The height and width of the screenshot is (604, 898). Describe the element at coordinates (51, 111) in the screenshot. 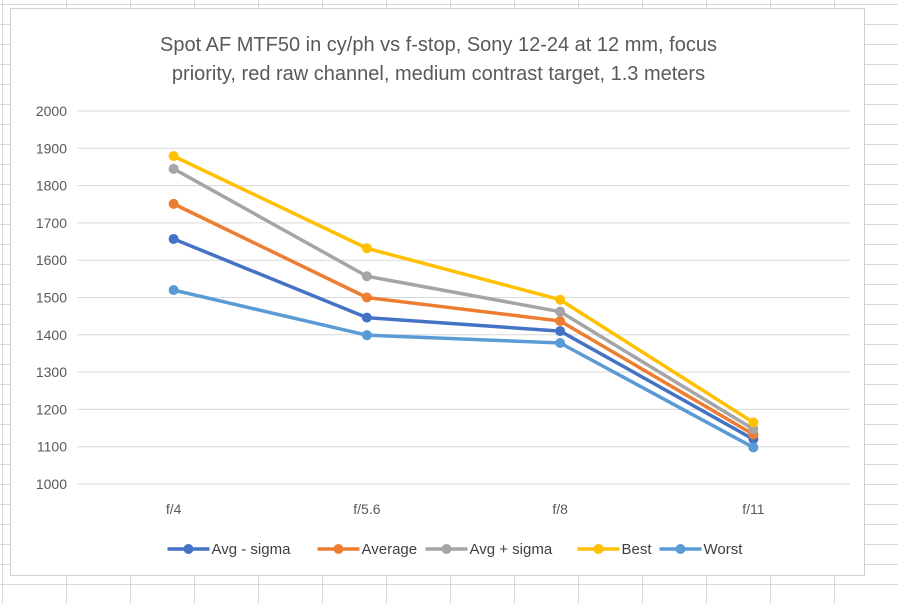

I see `y-tick-label: 2000` at that location.